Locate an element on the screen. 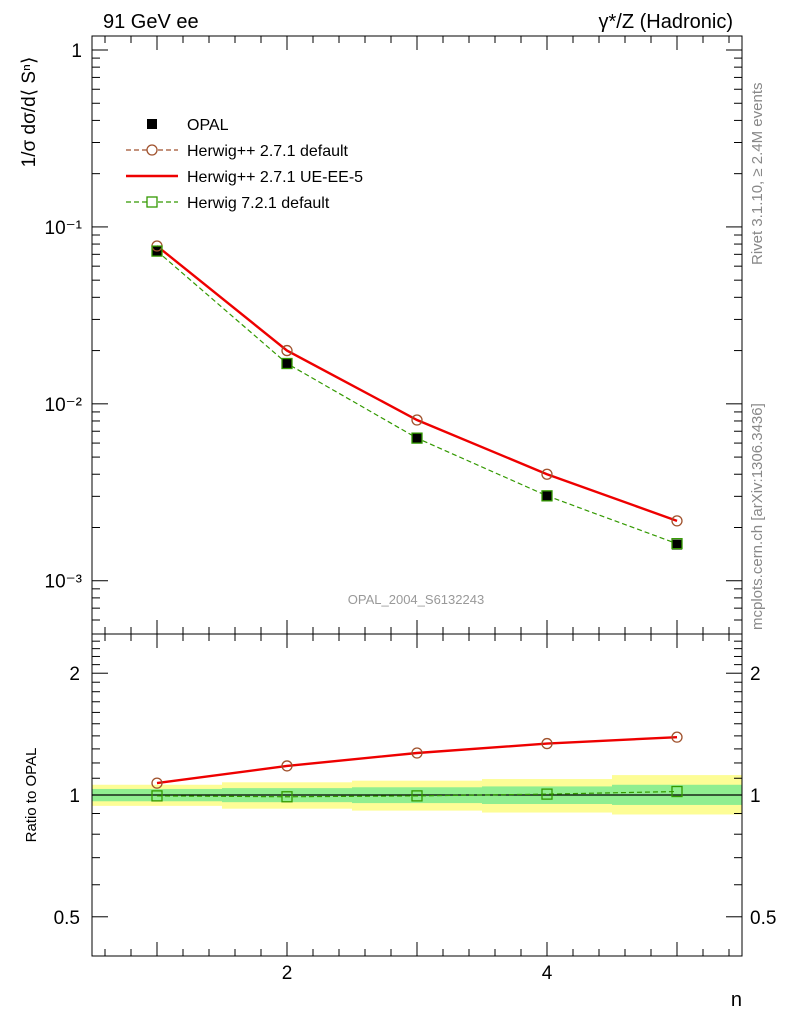 This screenshot has height=1024, width=786. main-y-tick-label: 10⁻² is located at coordinates (64, 405).